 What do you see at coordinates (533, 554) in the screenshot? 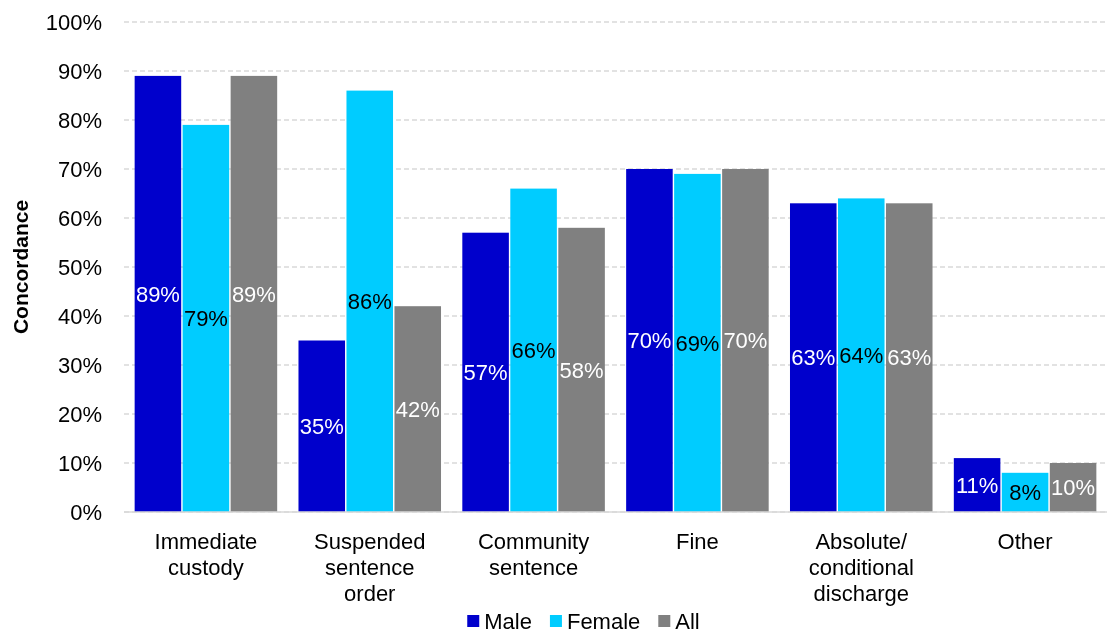
I see `x-tick-label: Community sentence` at bounding box center [533, 554].